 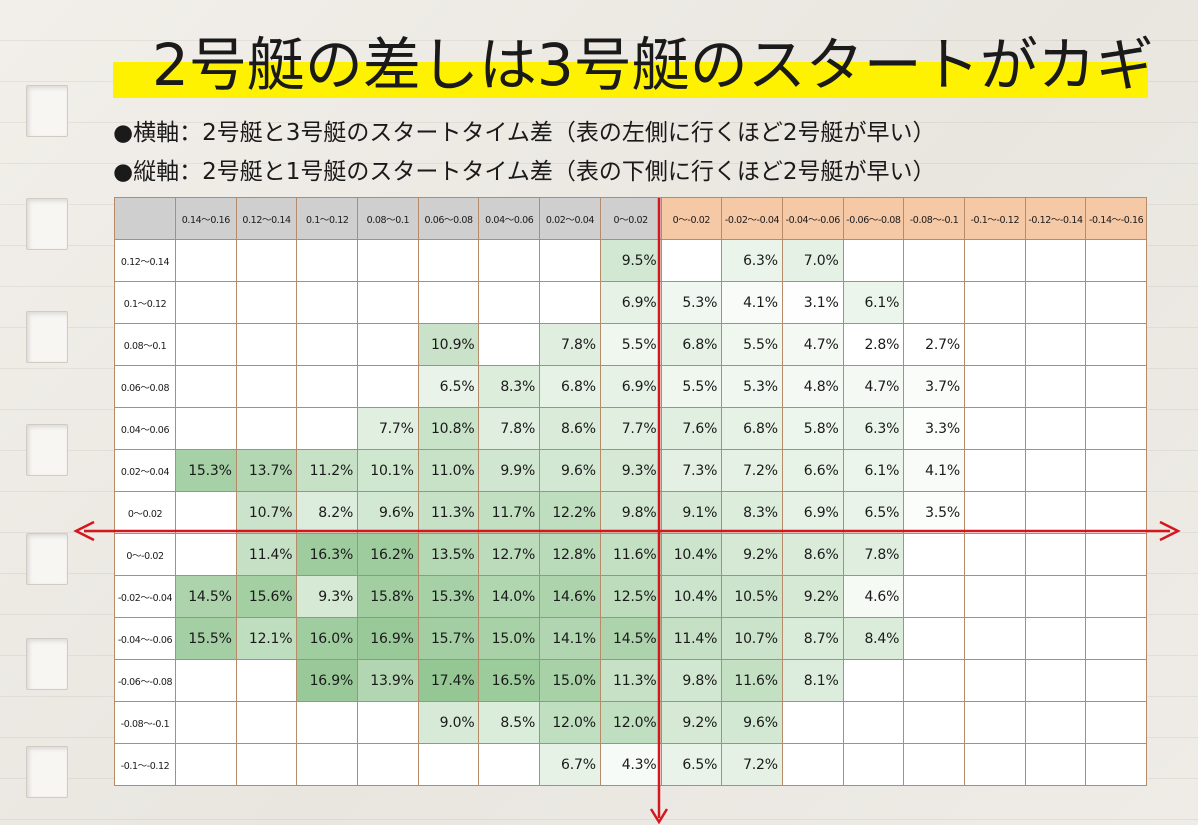 I want to click on heatmap-cell: 7.7%, so click(x=630, y=428).